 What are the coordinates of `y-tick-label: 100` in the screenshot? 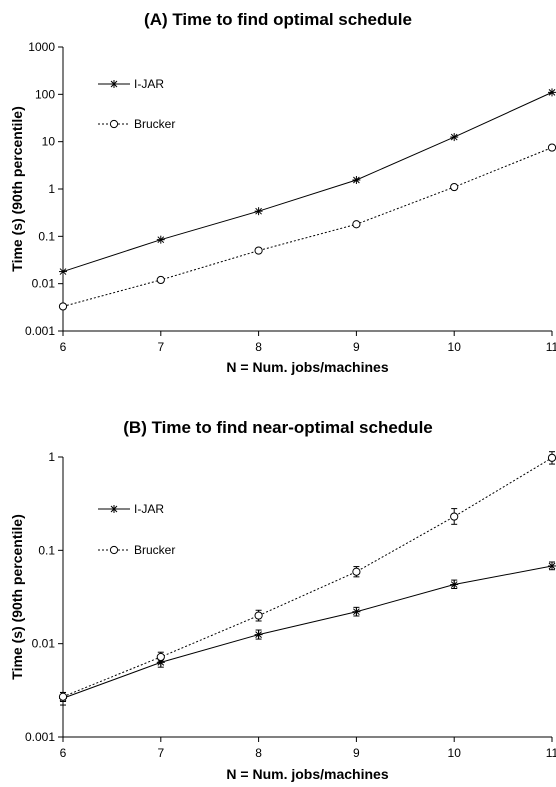 It's located at (45, 94).